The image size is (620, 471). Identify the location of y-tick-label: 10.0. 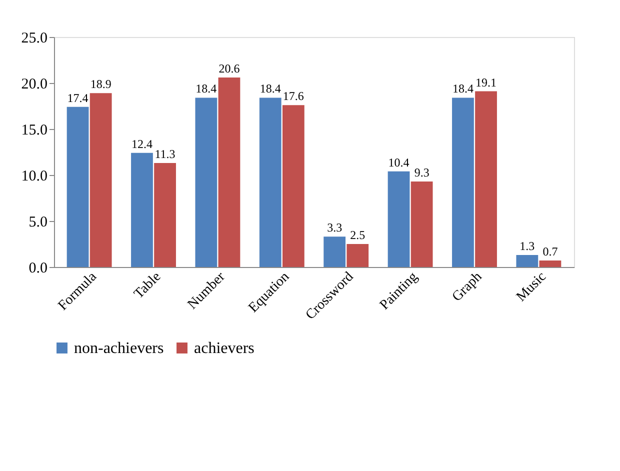
(34, 176).